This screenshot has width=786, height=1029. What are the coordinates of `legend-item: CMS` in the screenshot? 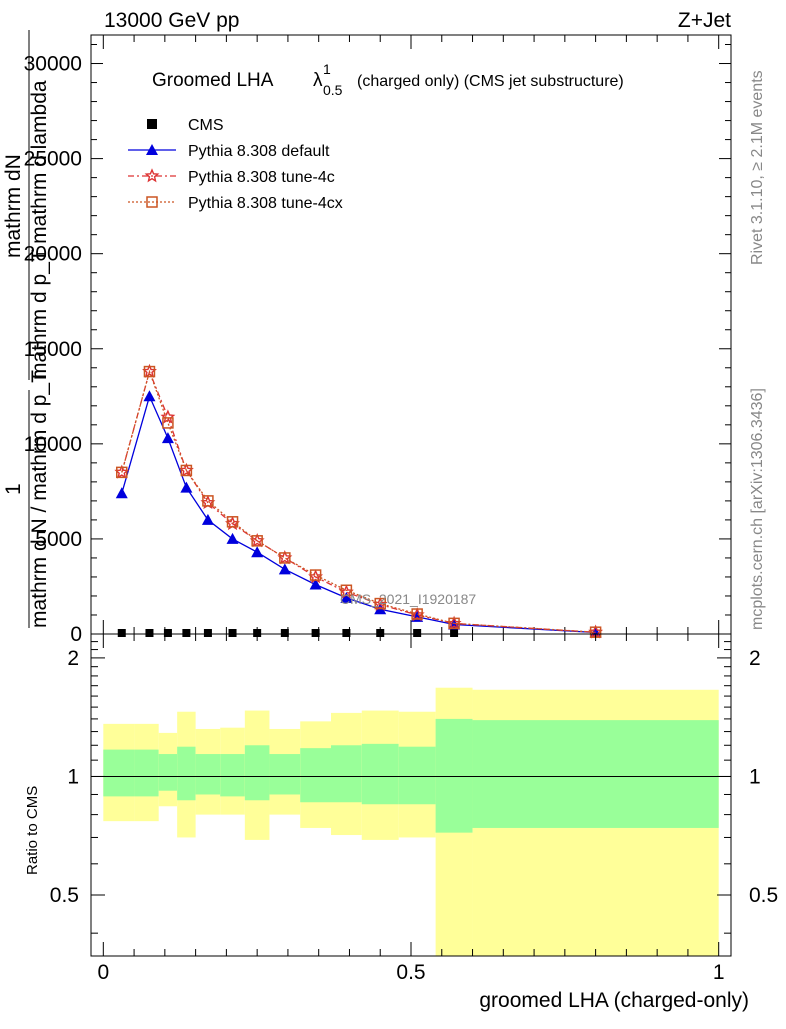 It's located at (185, 125).